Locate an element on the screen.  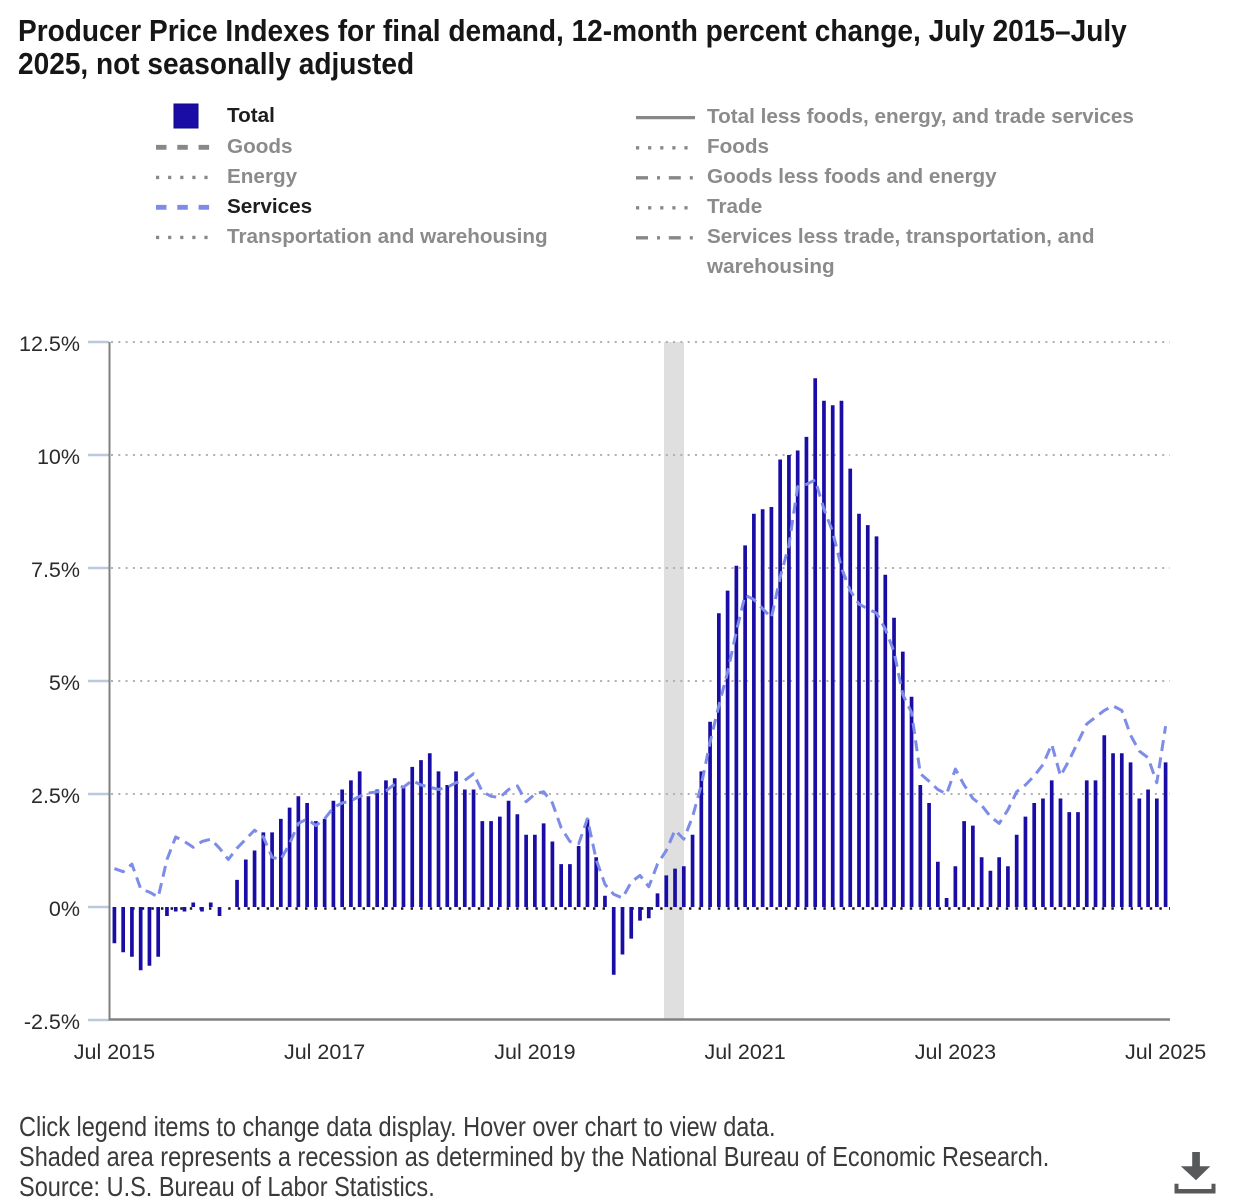
svg-text: Jul 2017 is located at coordinates (324, 1052).